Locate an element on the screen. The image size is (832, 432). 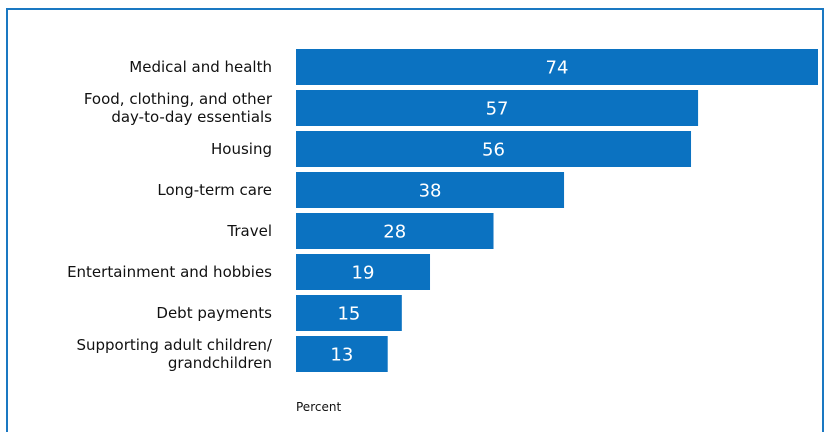
data-label: 15 is located at coordinates (348, 314).